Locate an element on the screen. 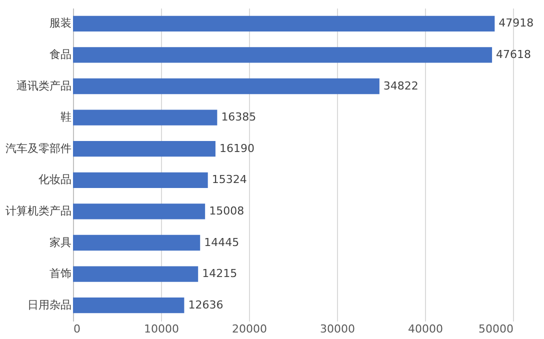 Image resolution: width=544 pixels, height=339 pixels. y-tick-label: 服装 is located at coordinates (61, 23).